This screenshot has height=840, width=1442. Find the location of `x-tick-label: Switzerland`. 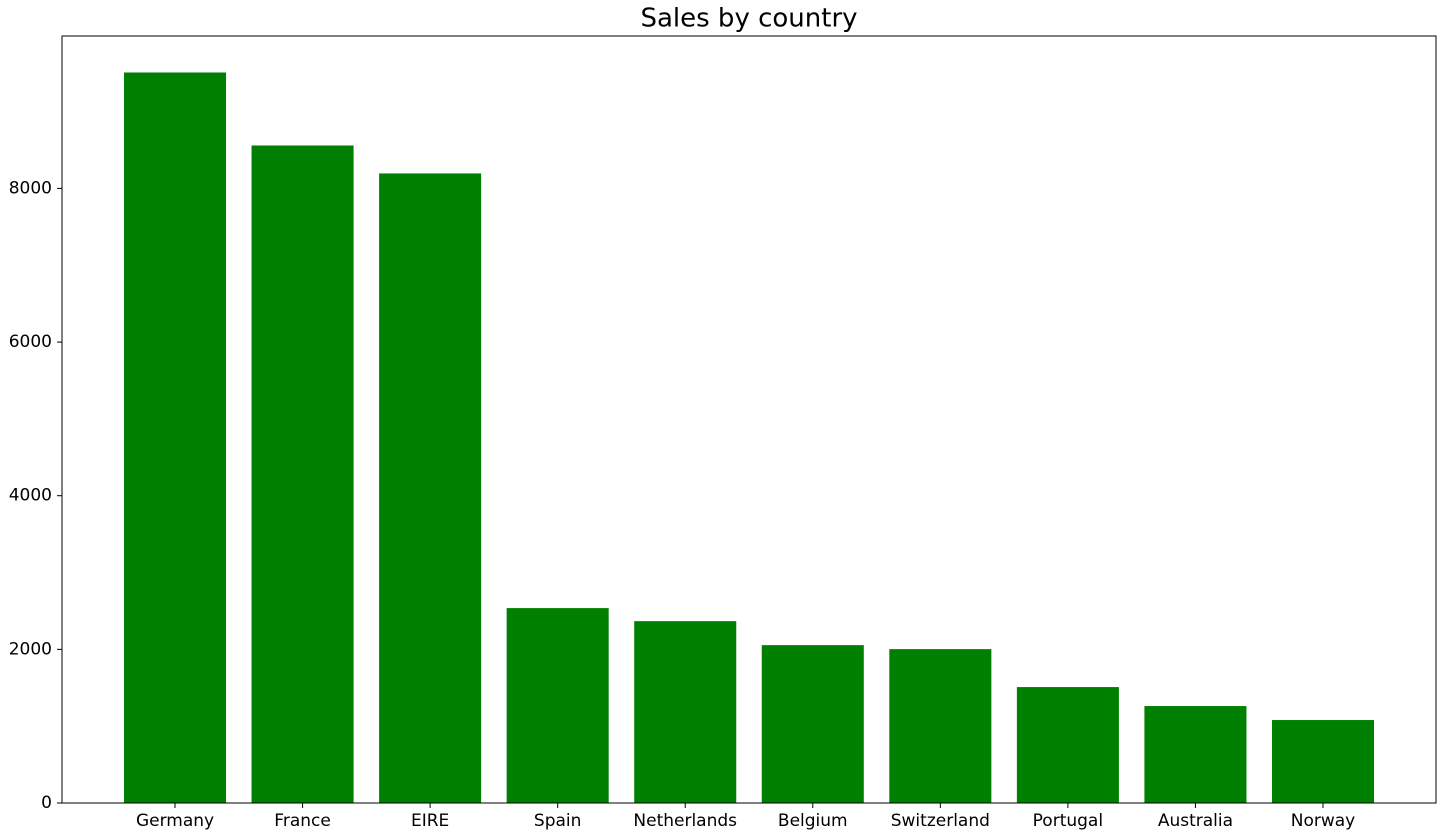

x-tick-label: Switzerland is located at coordinates (940, 821).